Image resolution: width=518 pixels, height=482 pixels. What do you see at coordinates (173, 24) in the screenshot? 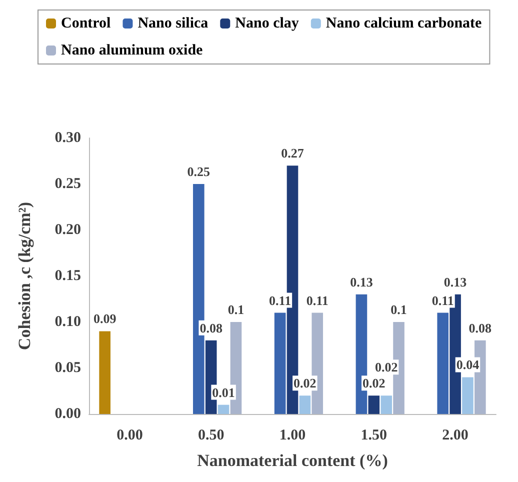
I see `legend-label: Nano silica` at bounding box center [173, 24].